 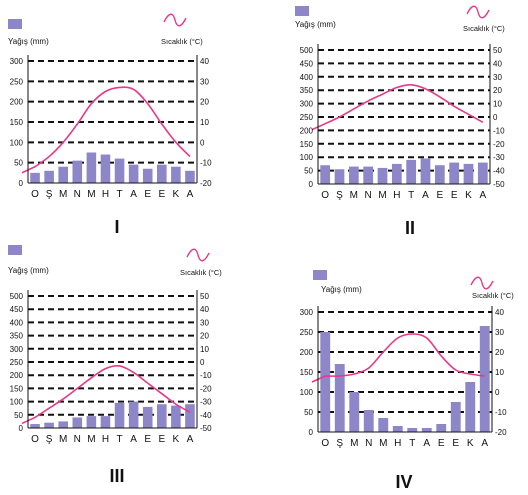 I want to click on temp-legend-wave-icon, so click(x=198, y=255).